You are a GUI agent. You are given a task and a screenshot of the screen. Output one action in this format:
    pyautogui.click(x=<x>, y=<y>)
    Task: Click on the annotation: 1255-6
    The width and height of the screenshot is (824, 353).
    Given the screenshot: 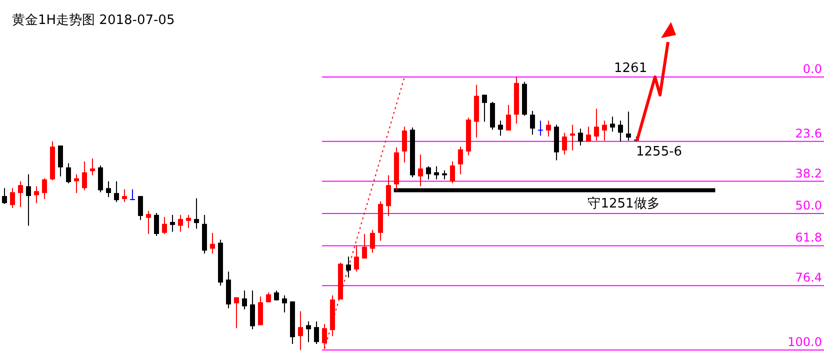 What is the action you would take?
    pyautogui.click(x=659, y=152)
    